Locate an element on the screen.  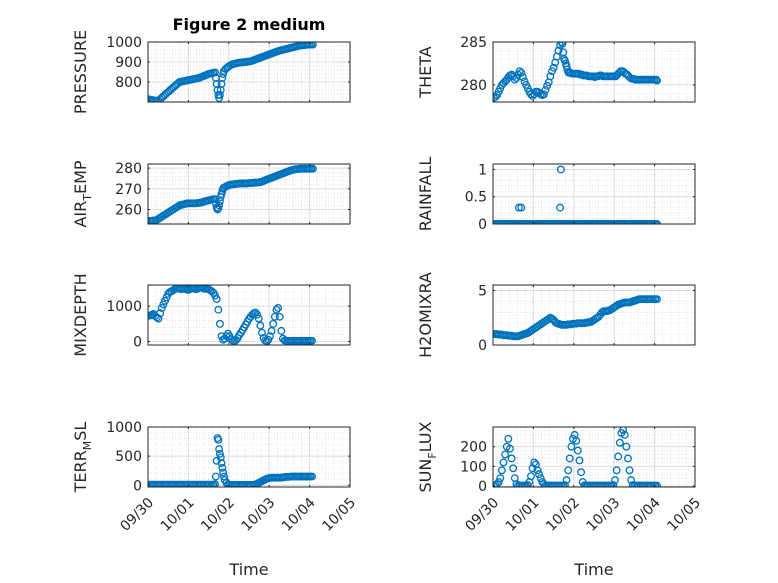
subplot-h2omixra: 0 5 H2OMIXRA is located at coordinates (556, 315).